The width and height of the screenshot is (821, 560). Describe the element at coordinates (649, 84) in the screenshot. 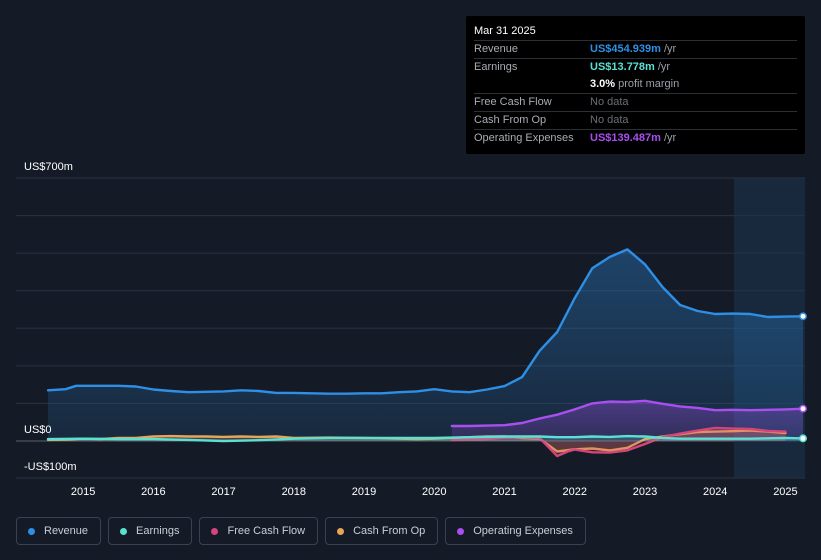

I see `tooltip-unit: profit margin` at that location.